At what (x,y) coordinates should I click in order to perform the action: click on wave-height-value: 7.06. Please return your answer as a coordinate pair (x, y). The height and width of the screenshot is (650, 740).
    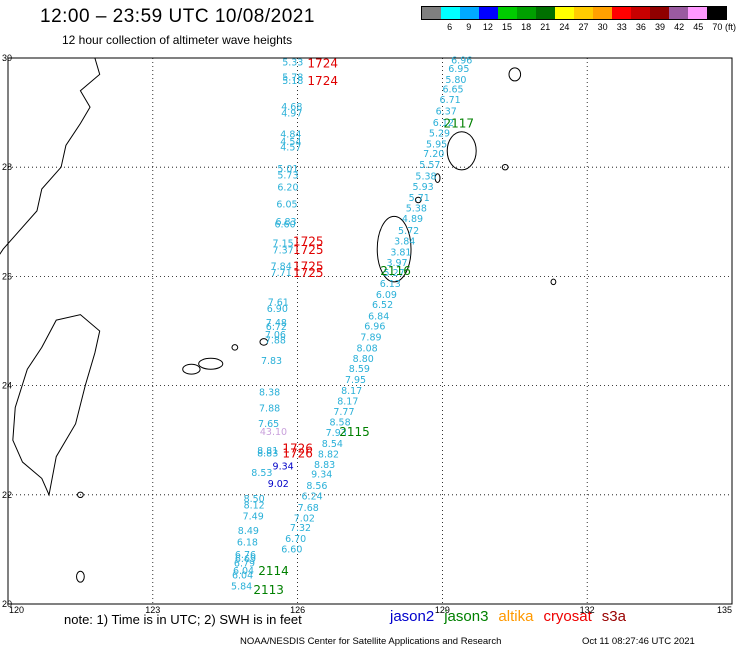
    Looking at the image, I should click on (275, 335).